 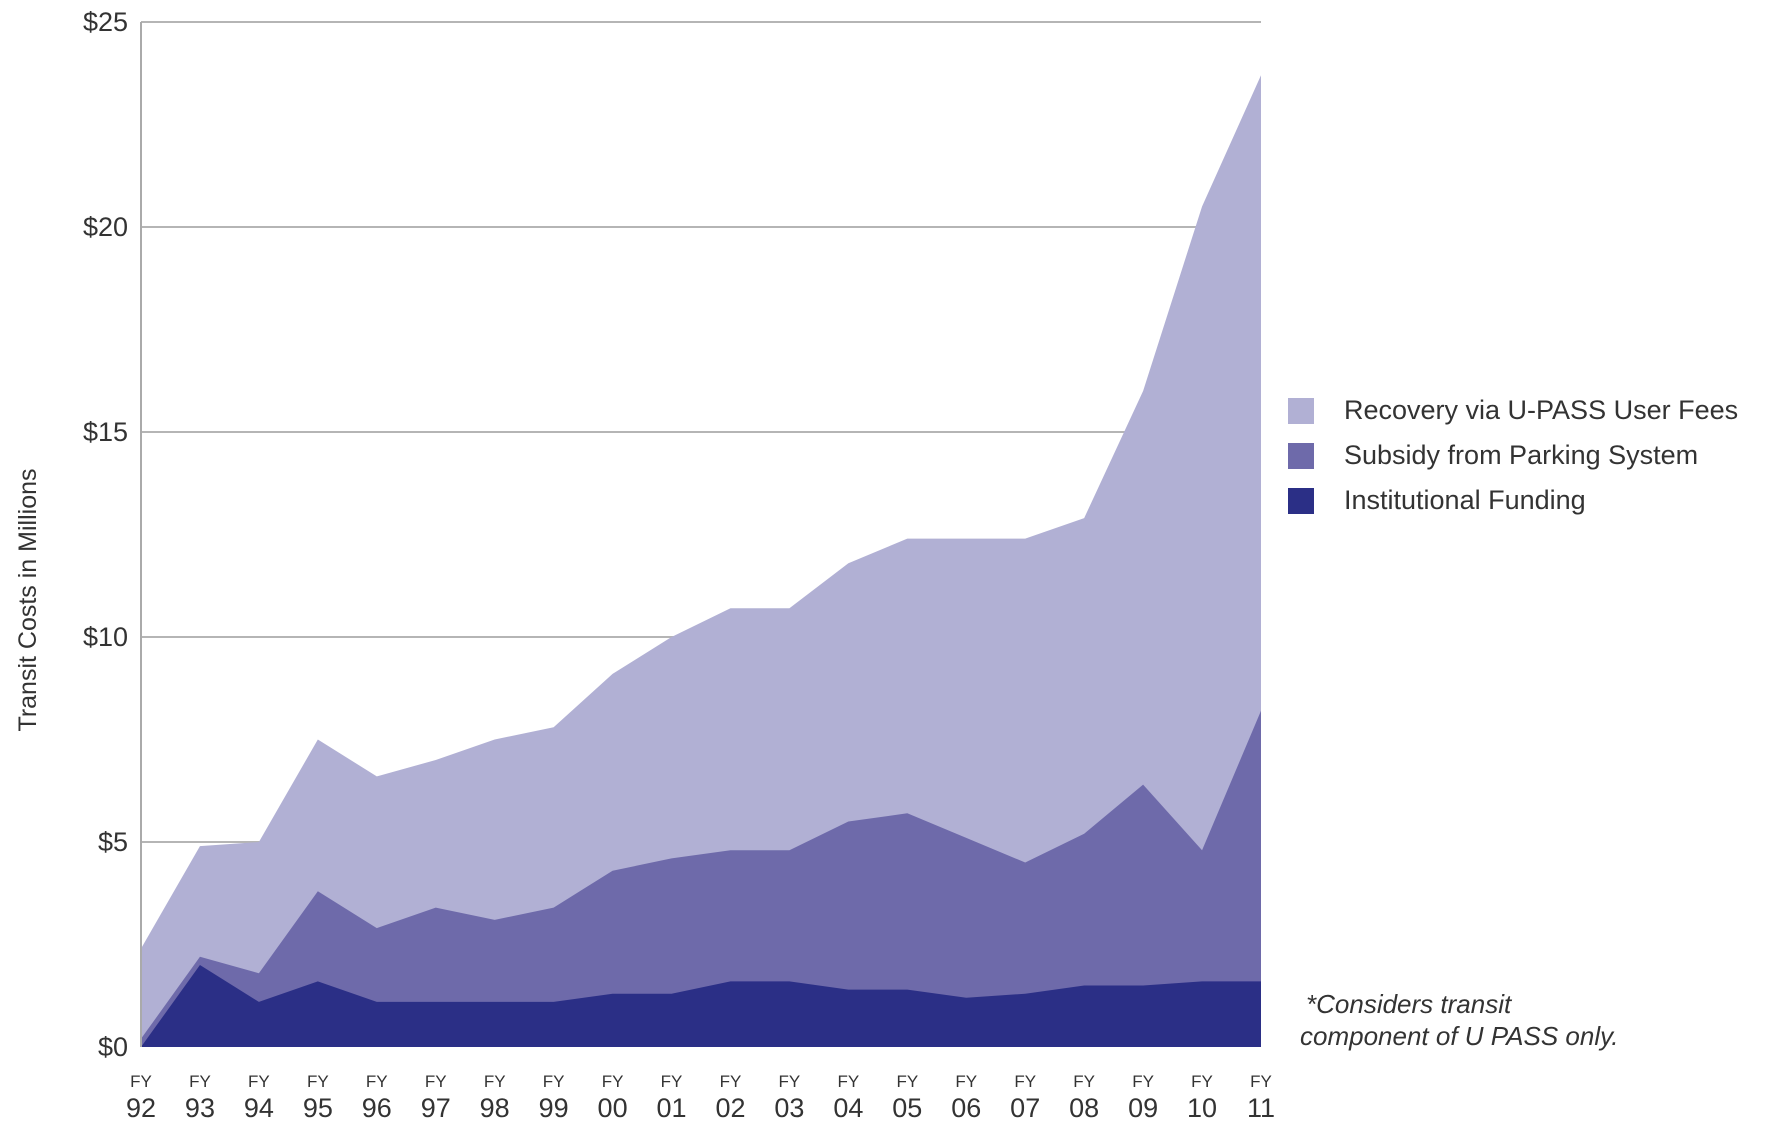 What do you see at coordinates (495, 1108) in the screenshot?
I see `x-tick-label-year: 98` at bounding box center [495, 1108].